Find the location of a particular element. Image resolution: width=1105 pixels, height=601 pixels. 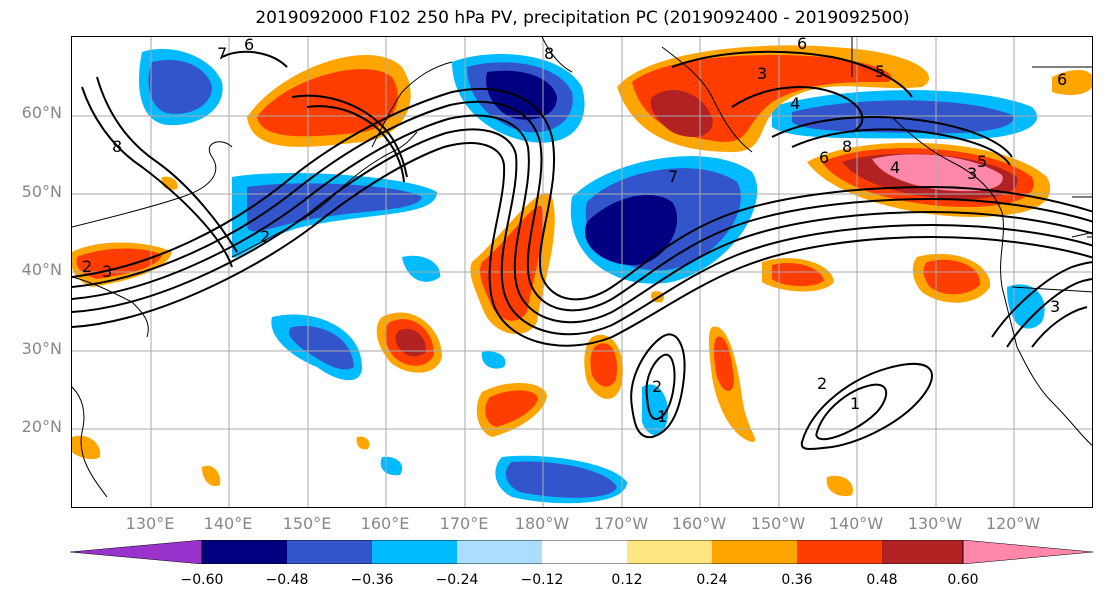

lon-label: 180°W is located at coordinates (542, 523).